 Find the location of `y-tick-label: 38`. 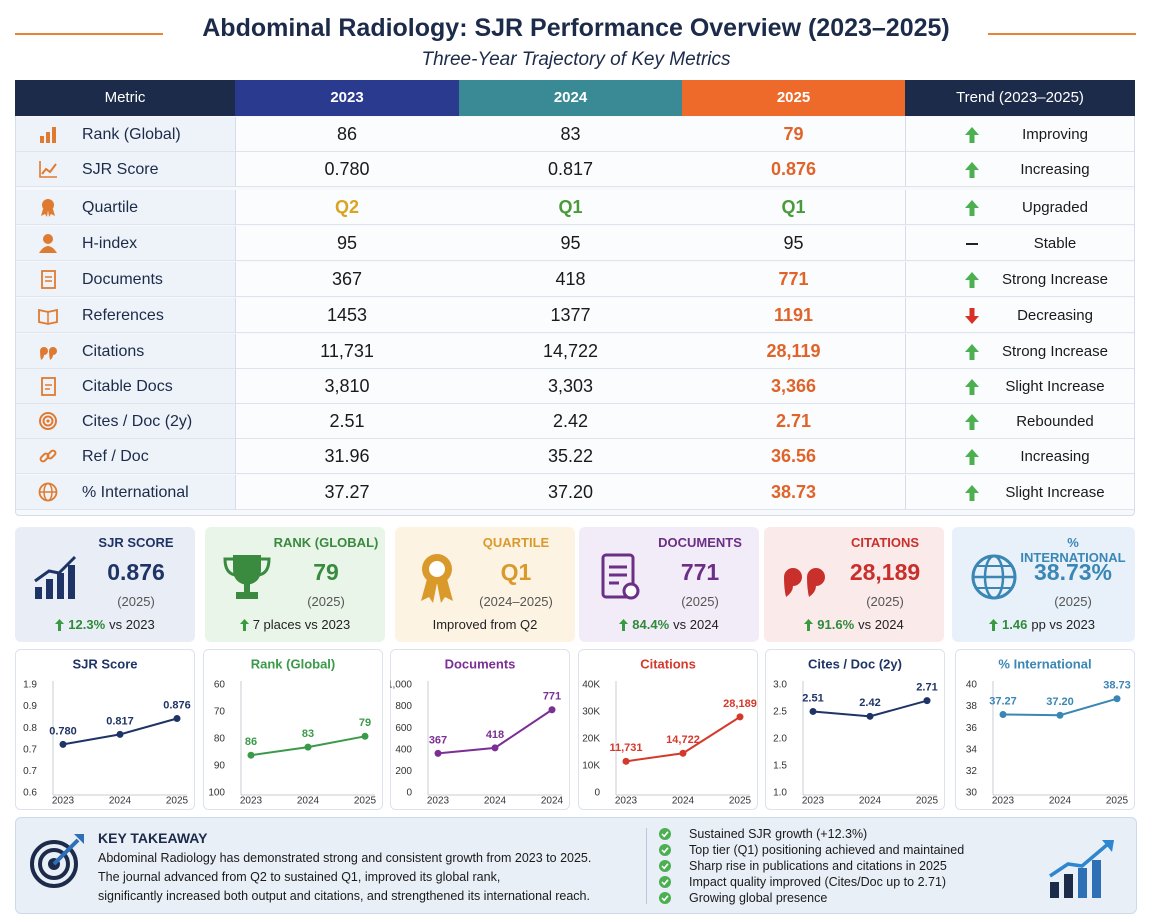

y-tick-label: 38 is located at coordinates (972, 706).